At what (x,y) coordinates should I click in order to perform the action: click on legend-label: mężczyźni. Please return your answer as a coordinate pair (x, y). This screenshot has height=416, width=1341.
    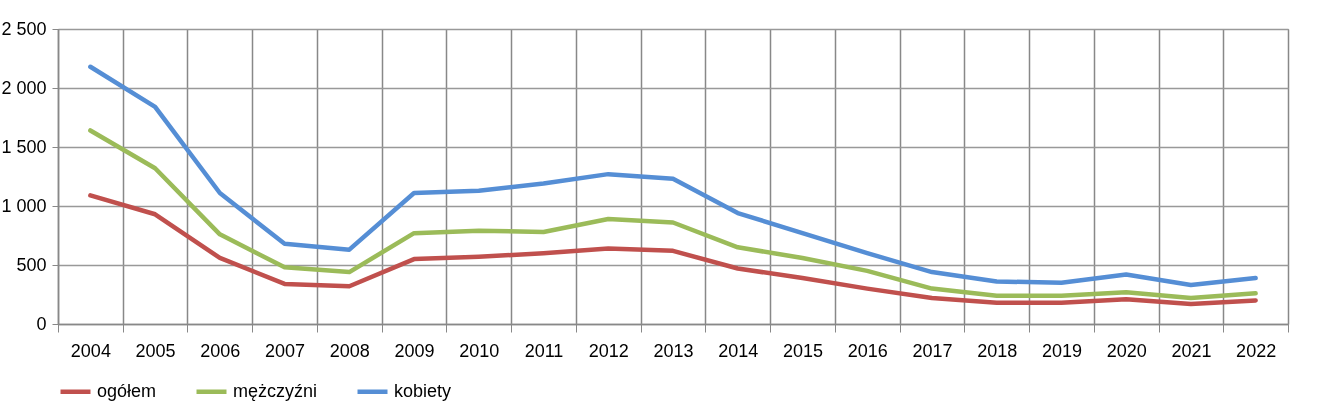
    Looking at the image, I should click on (275, 390).